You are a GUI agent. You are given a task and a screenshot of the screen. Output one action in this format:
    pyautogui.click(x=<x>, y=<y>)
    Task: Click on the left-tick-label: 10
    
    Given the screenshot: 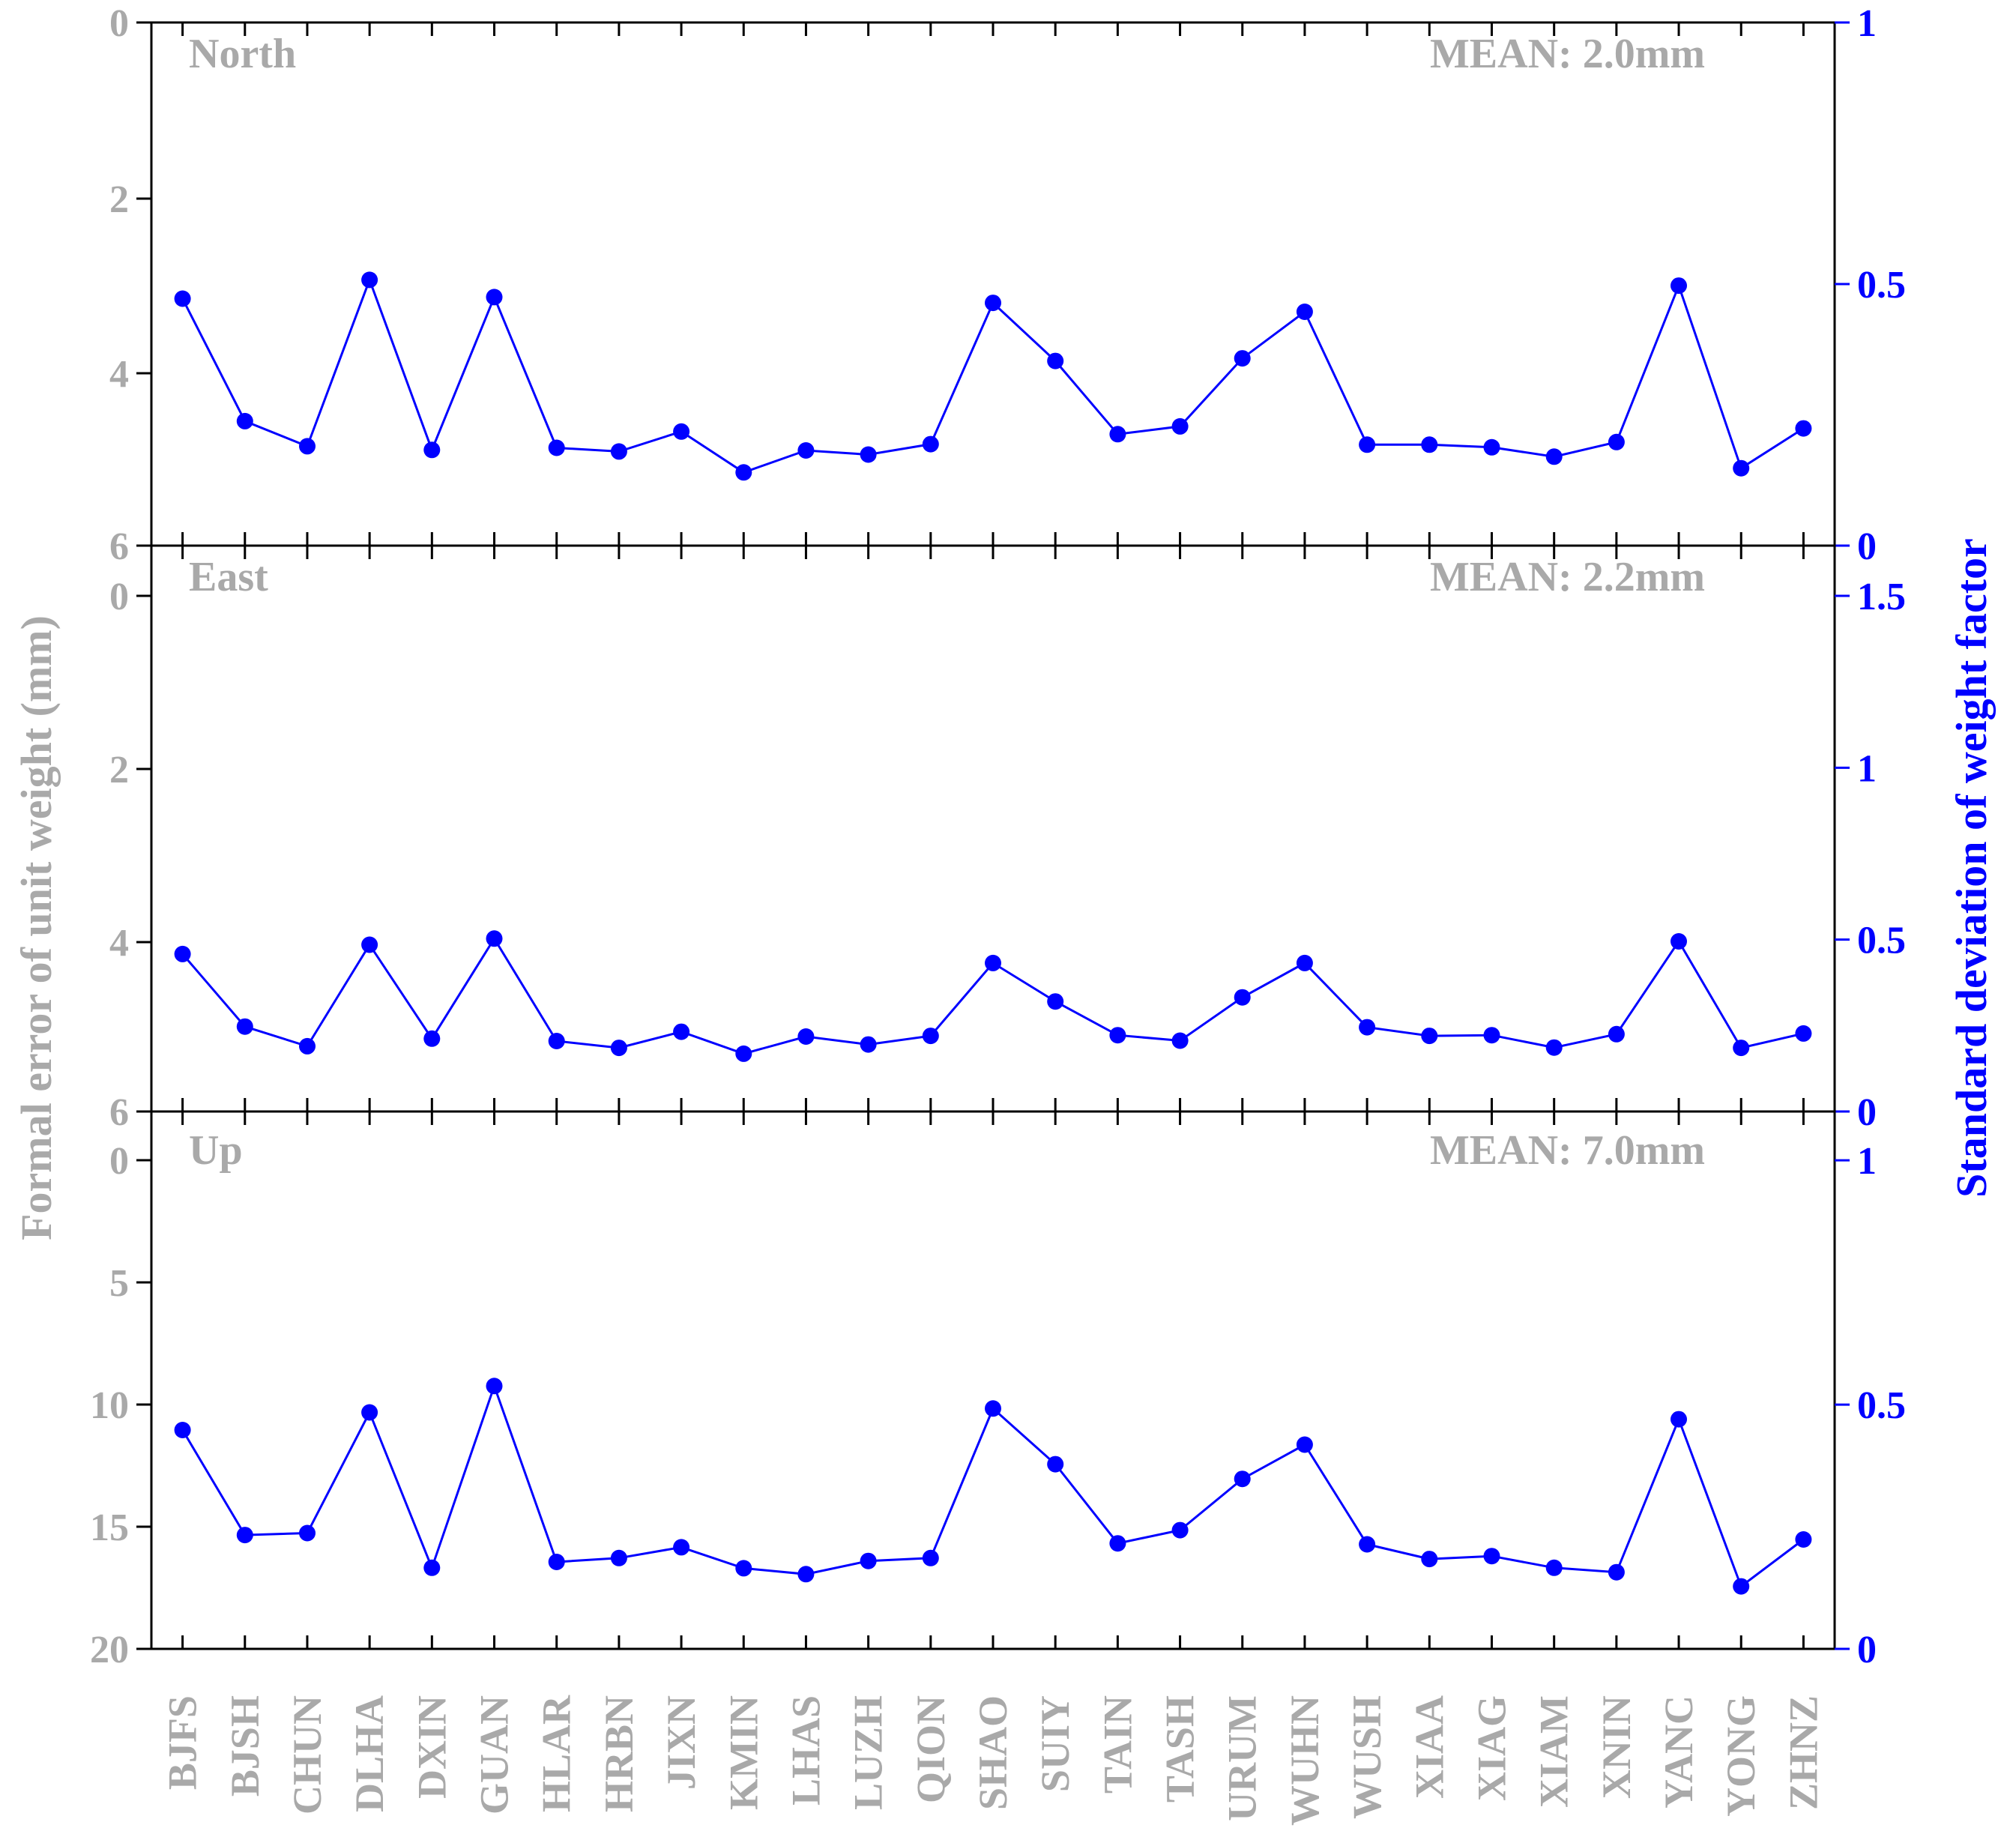 What is the action you would take?
    pyautogui.click(x=109, y=1405)
    